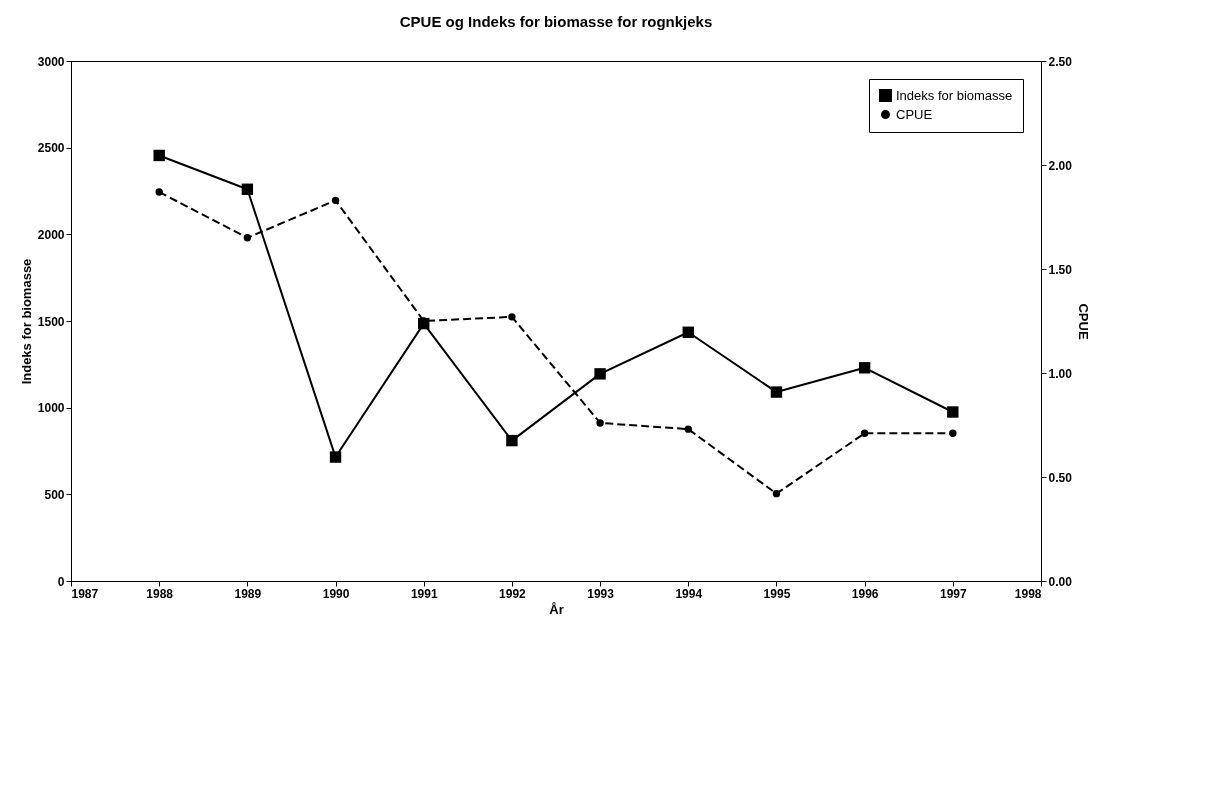 This screenshot has width=1207, height=802. What do you see at coordinates (556, 609) in the screenshot?
I see `x-axis-title: År` at bounding box center [556, 609].